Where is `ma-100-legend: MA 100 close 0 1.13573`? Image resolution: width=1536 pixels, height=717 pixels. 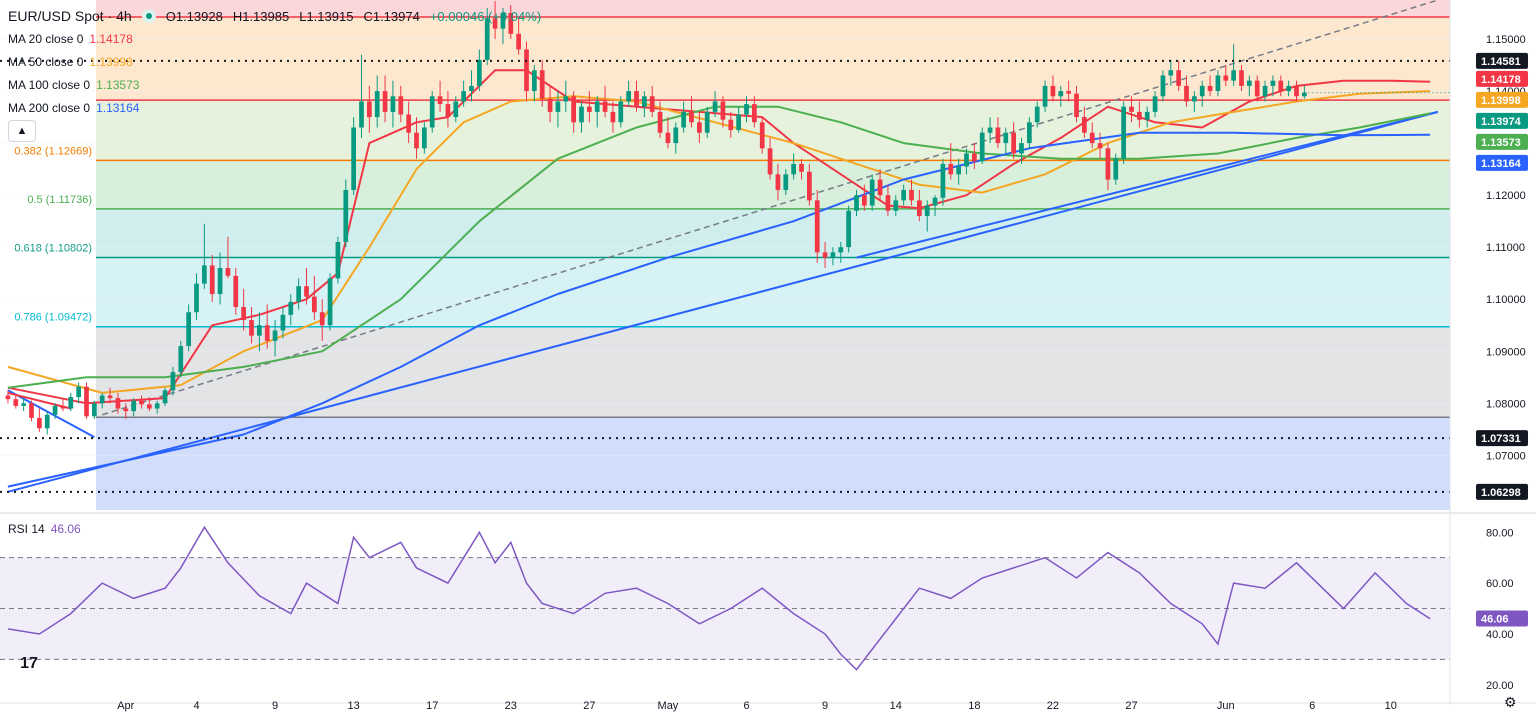 ma-100-legend: MA 100 close 0 1.13573 is located at coordinates (73, 85).